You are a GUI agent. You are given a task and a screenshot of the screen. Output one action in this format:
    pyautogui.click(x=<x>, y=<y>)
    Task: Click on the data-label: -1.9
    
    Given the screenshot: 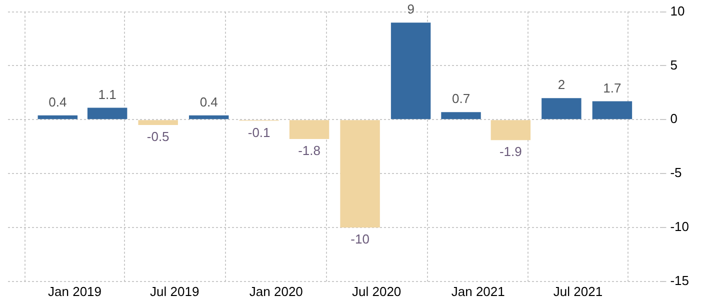 What is the action you would take?
    pyautogui.click(x=510, y=152)
    